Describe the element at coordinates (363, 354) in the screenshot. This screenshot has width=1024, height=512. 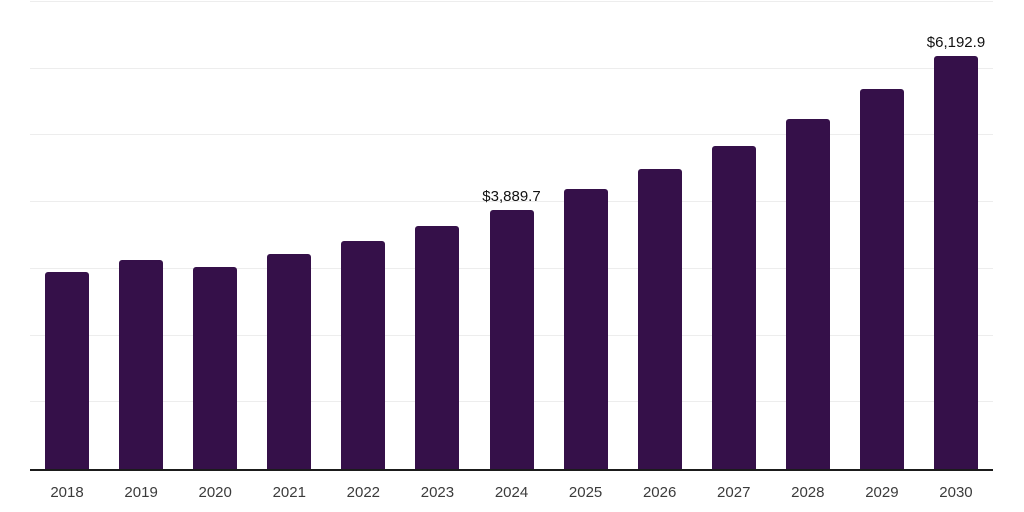
I see `bar-2022` at that location.